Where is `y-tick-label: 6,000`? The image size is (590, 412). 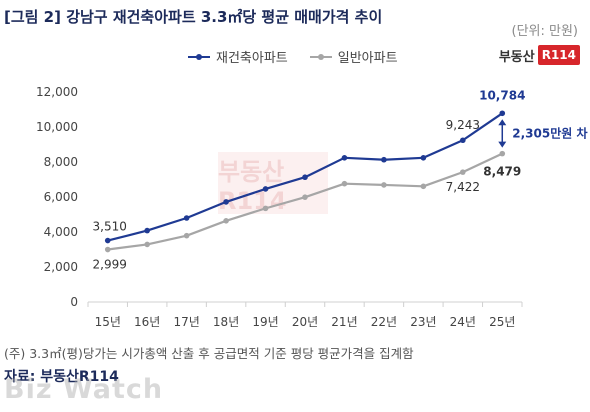 y-tick-label: 6,000 is located at coordinates (61, 197).